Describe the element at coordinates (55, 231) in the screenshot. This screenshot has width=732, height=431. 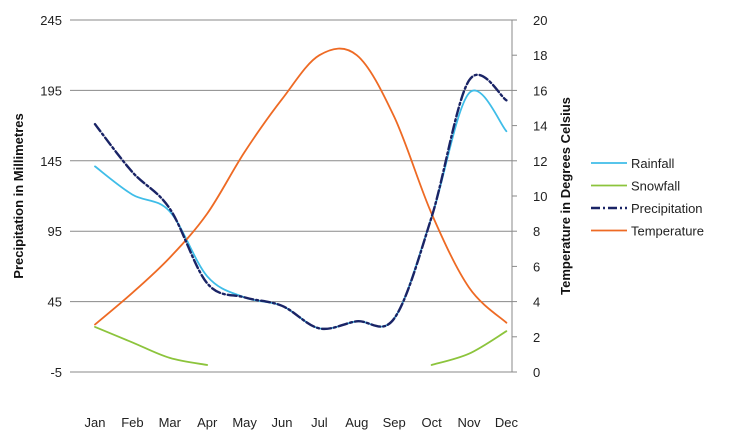
I see `y-tick-label: 95` at that location.